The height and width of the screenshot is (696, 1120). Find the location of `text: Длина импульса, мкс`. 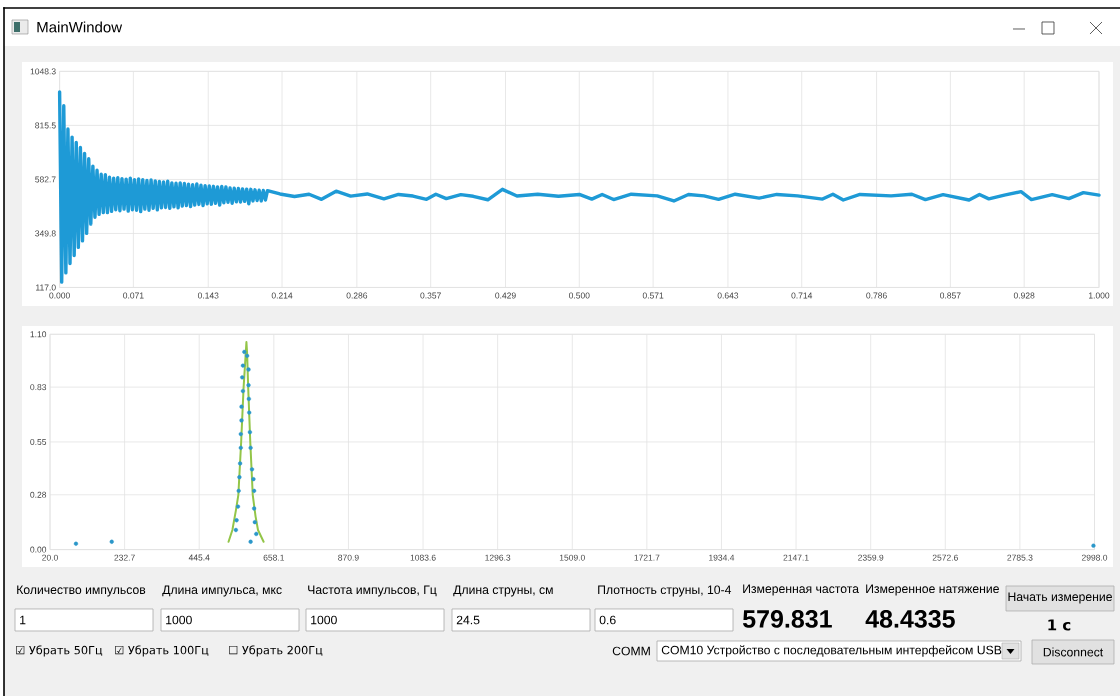

text: Длина импульса, мкс is located at coordinates (222, 591).